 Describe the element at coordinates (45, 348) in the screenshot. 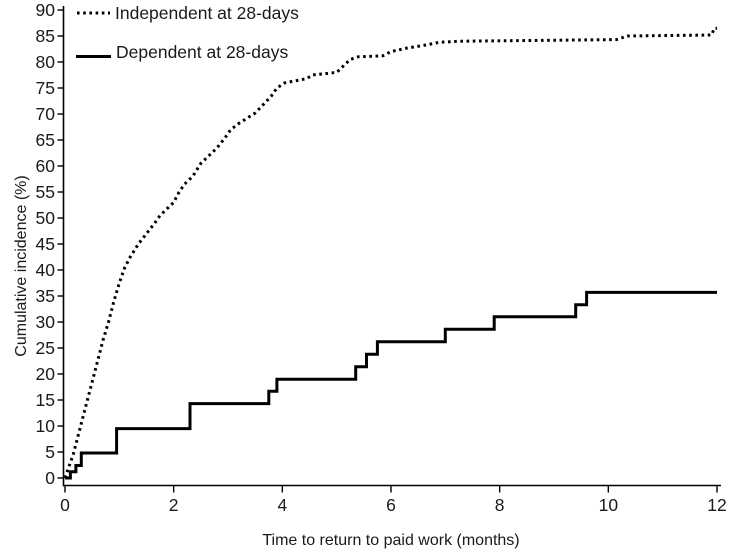

I see `y-tick-label: 25` at that location.